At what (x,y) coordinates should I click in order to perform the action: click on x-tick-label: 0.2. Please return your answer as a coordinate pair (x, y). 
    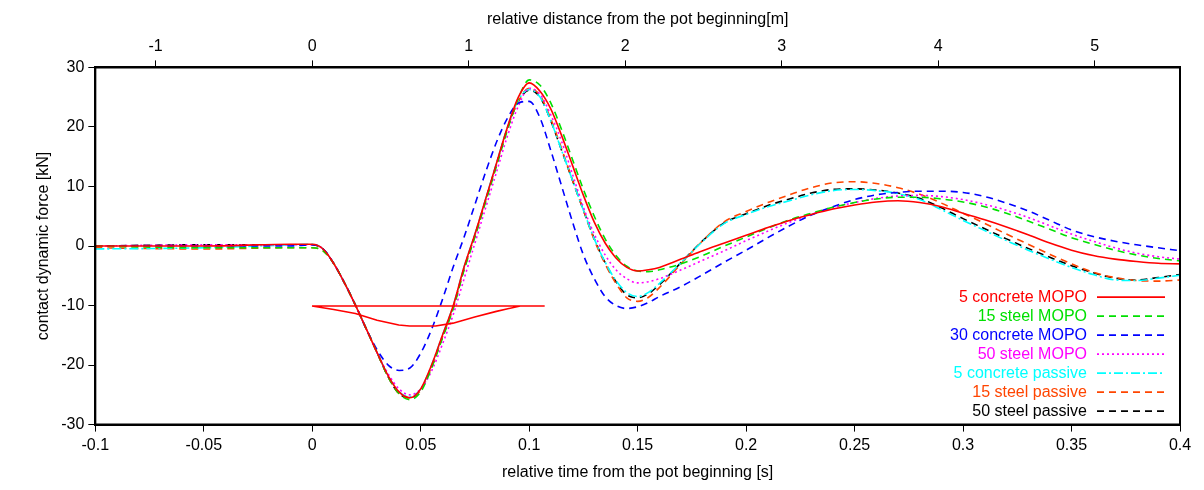
    Looking at the image, I should click on (746, 444).